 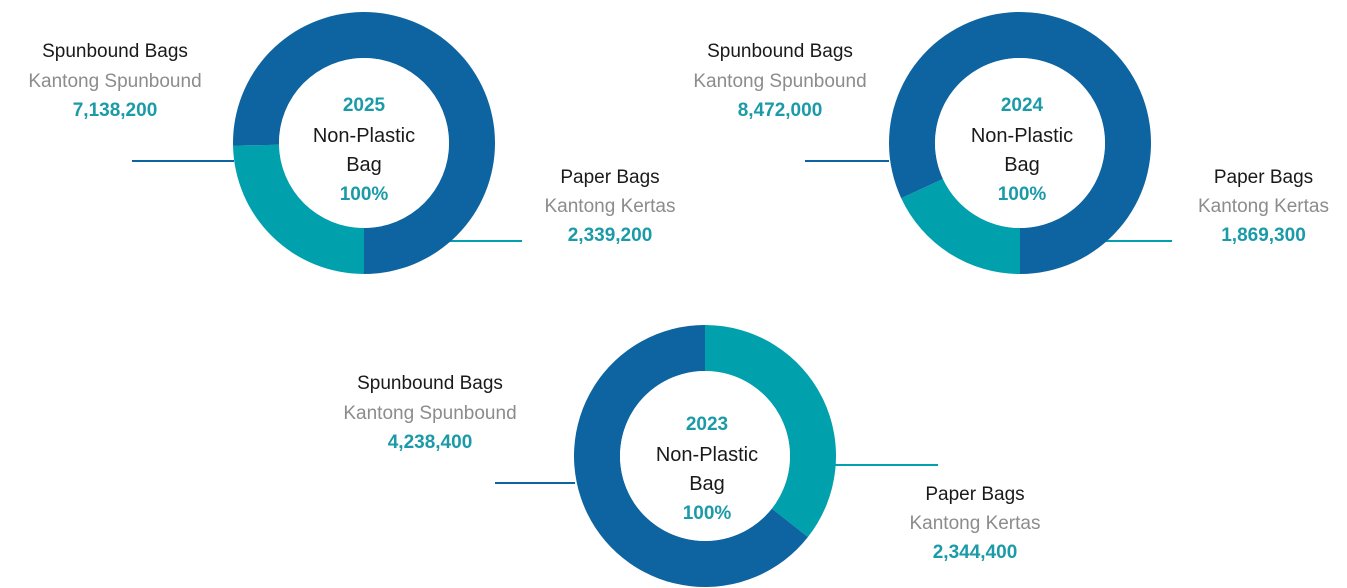 I want to click on chart-2025-paper-value: 2,339,200, so click(x=610, y=235).